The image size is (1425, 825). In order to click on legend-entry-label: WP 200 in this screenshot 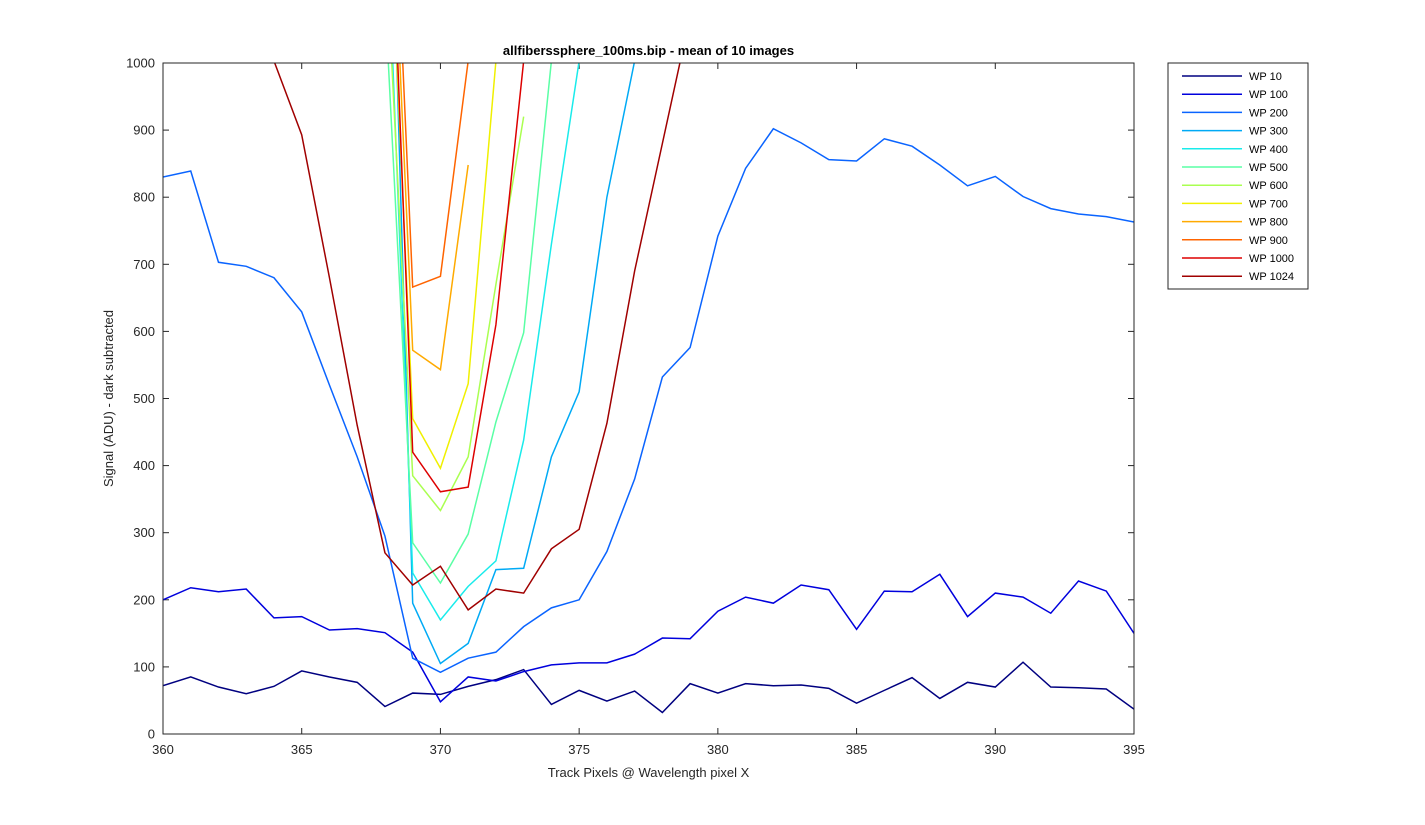, I will do `click(1268, 113)`.